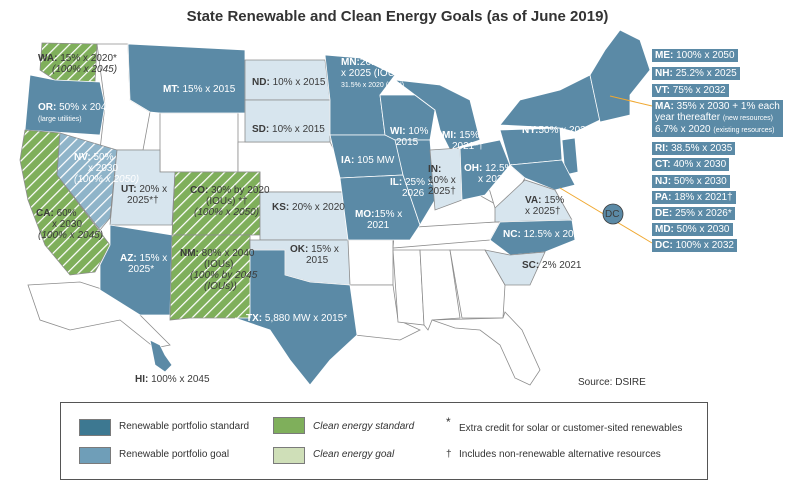 The width and height of the screenshot is (795, 485). Describe the element at coordinates (694, 197) in the screenshot. I see `ne-box-pa: PA: 18% x 2021†` at that location.